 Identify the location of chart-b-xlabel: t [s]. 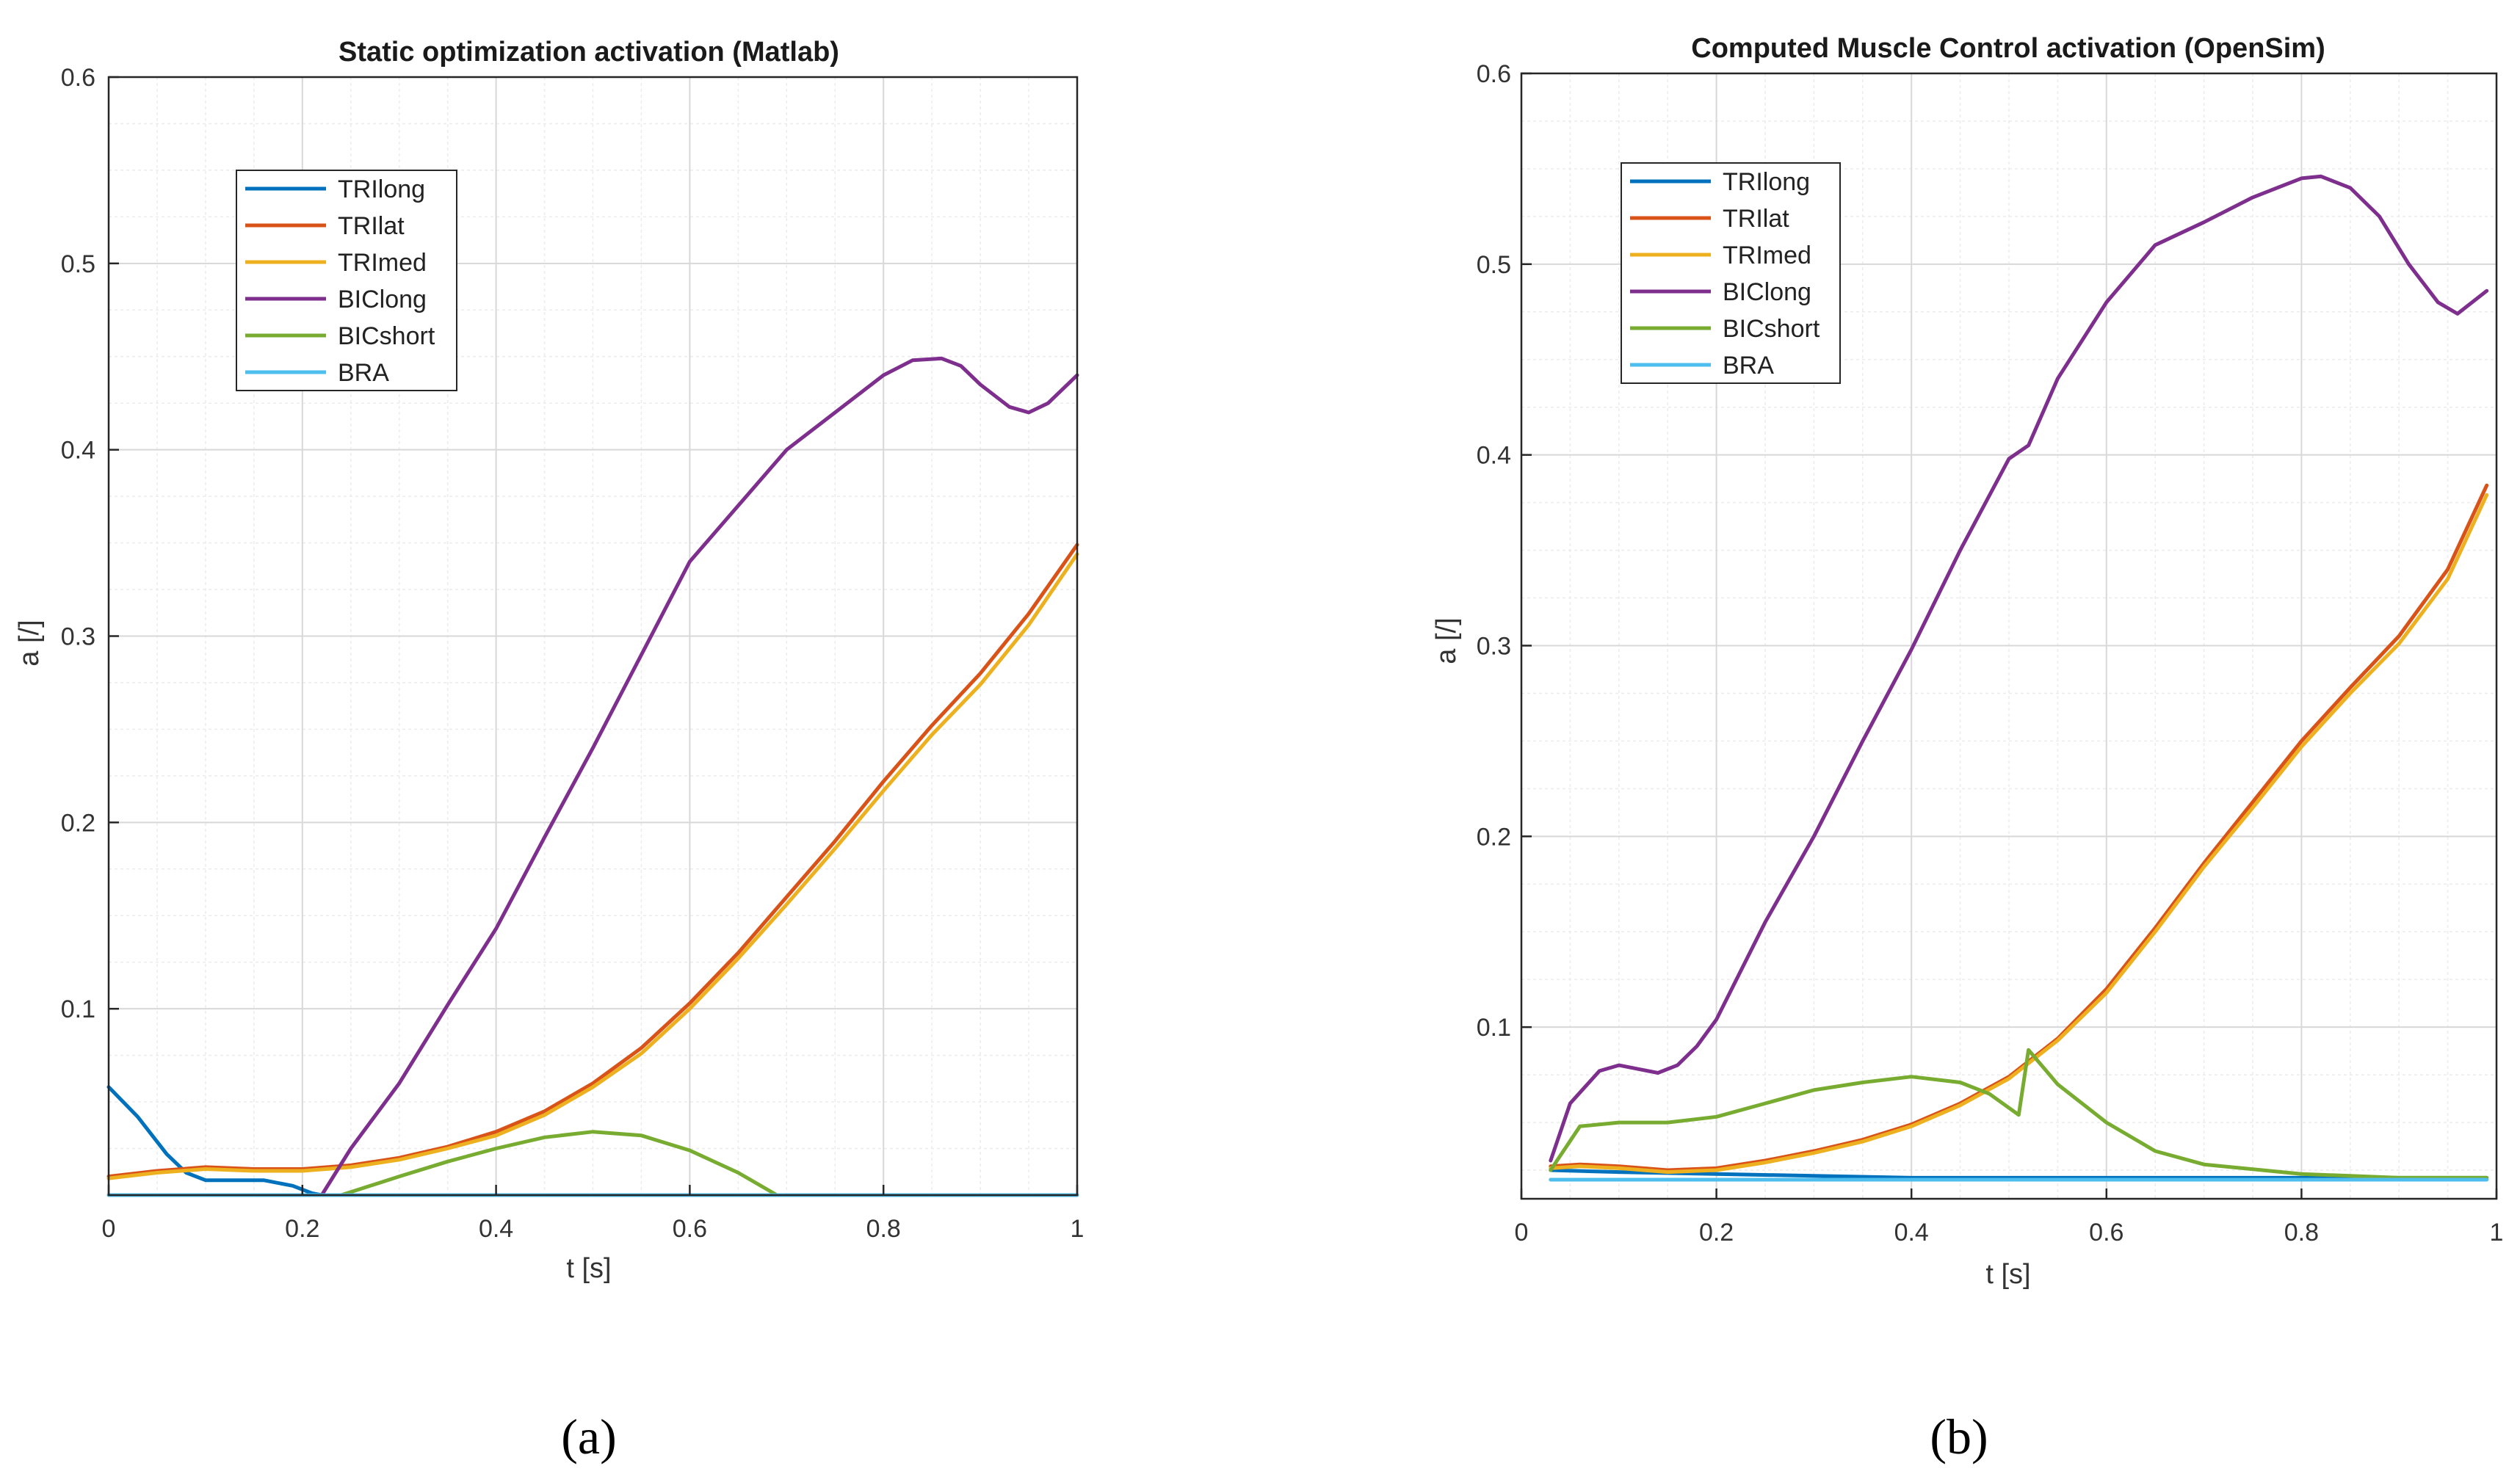
(2007, 1274).